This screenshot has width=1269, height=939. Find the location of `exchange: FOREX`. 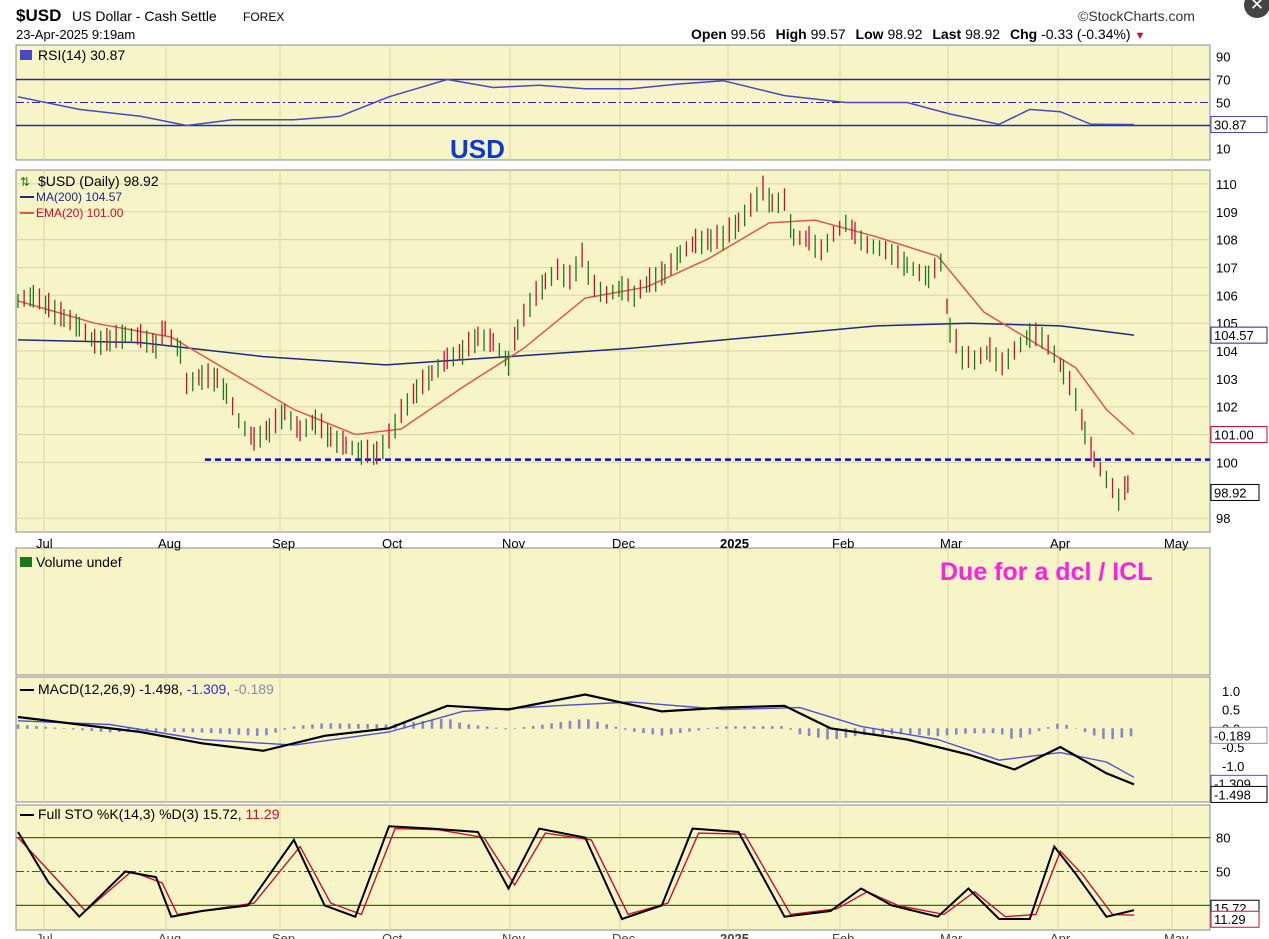

exchange: FOREX is located at coordinates (264, 17).